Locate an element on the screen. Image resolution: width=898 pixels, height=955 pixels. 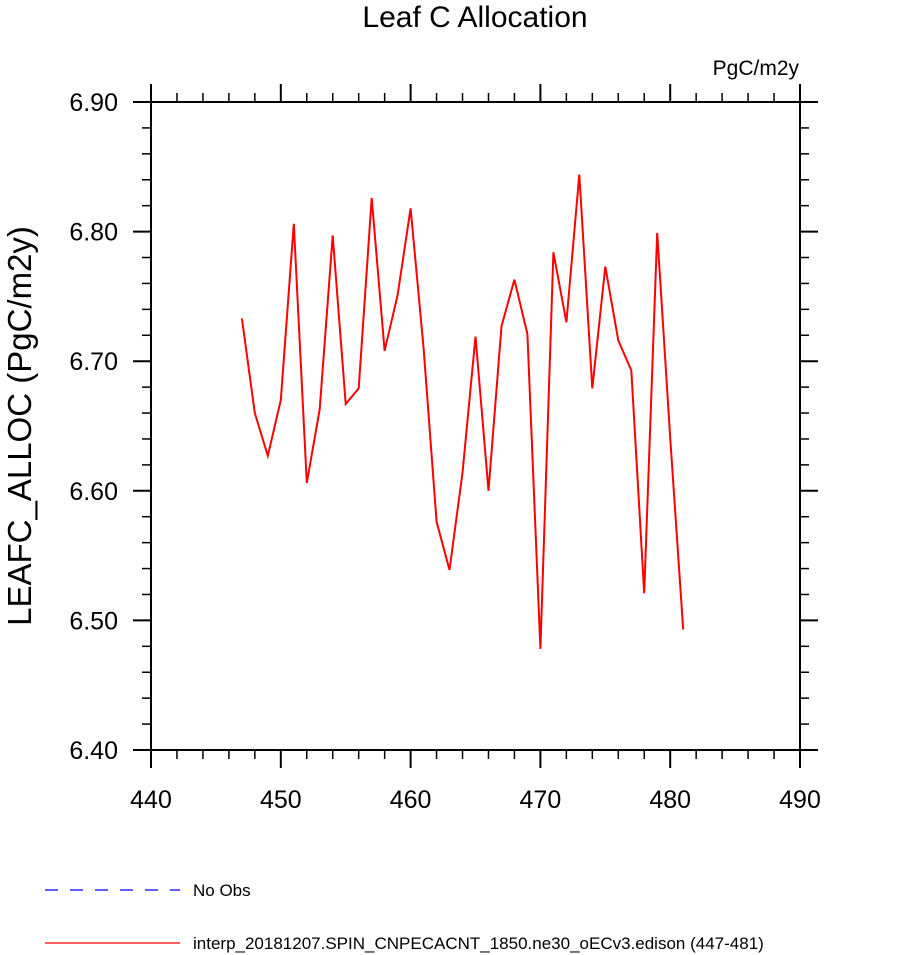
units-label: PgC/m2y is located at coordinates (756, 68).